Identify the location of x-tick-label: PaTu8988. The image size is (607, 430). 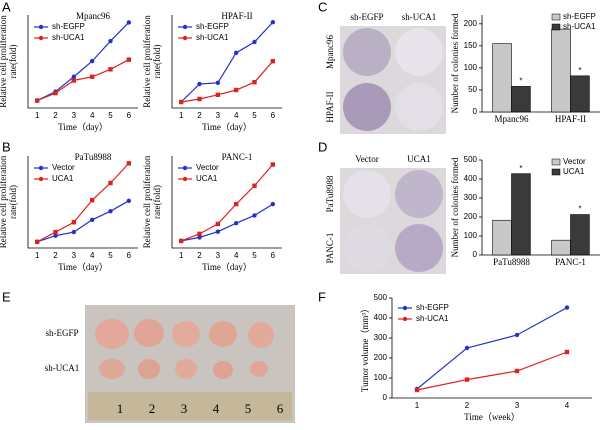
(511, 262).